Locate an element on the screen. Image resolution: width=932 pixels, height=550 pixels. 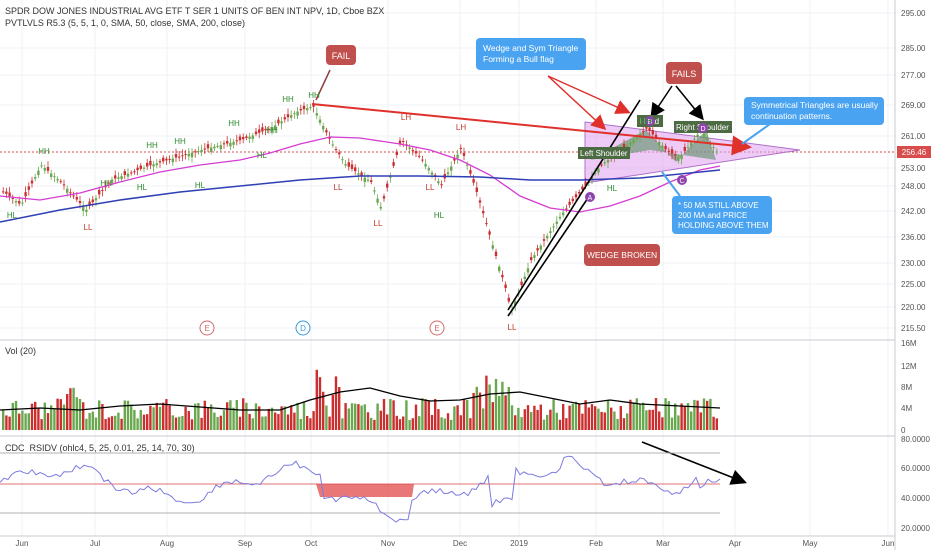
price-tick-label: 242.00 is located at coordinates (913, 211).